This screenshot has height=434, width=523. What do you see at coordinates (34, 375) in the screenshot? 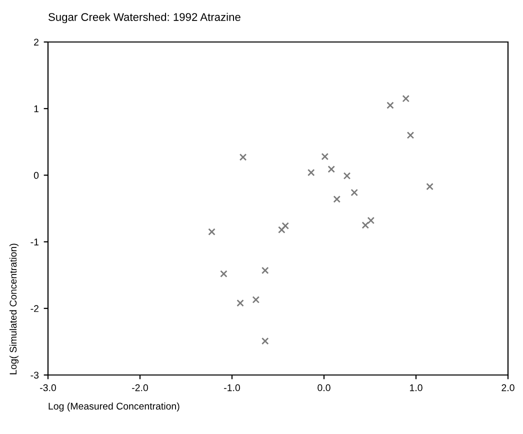
I see `y-tick-label: -3` at bounding box center [34, 375].